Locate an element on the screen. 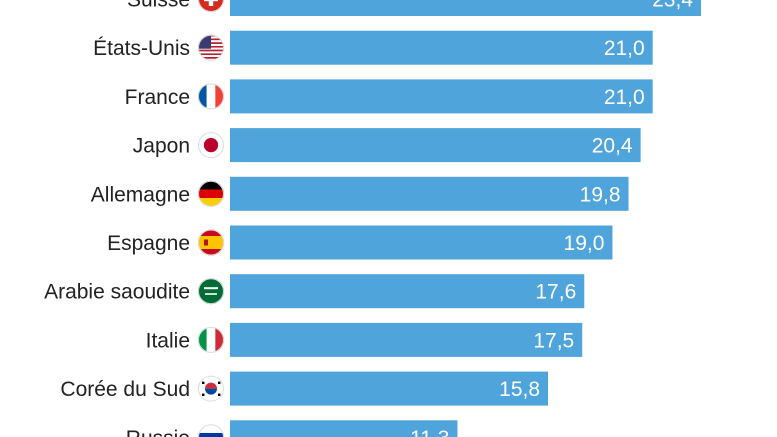 The height and width of the screenshot is (437, 777). bar-row: 15,8 Corée du Sud is located at coordinates (304, 388).